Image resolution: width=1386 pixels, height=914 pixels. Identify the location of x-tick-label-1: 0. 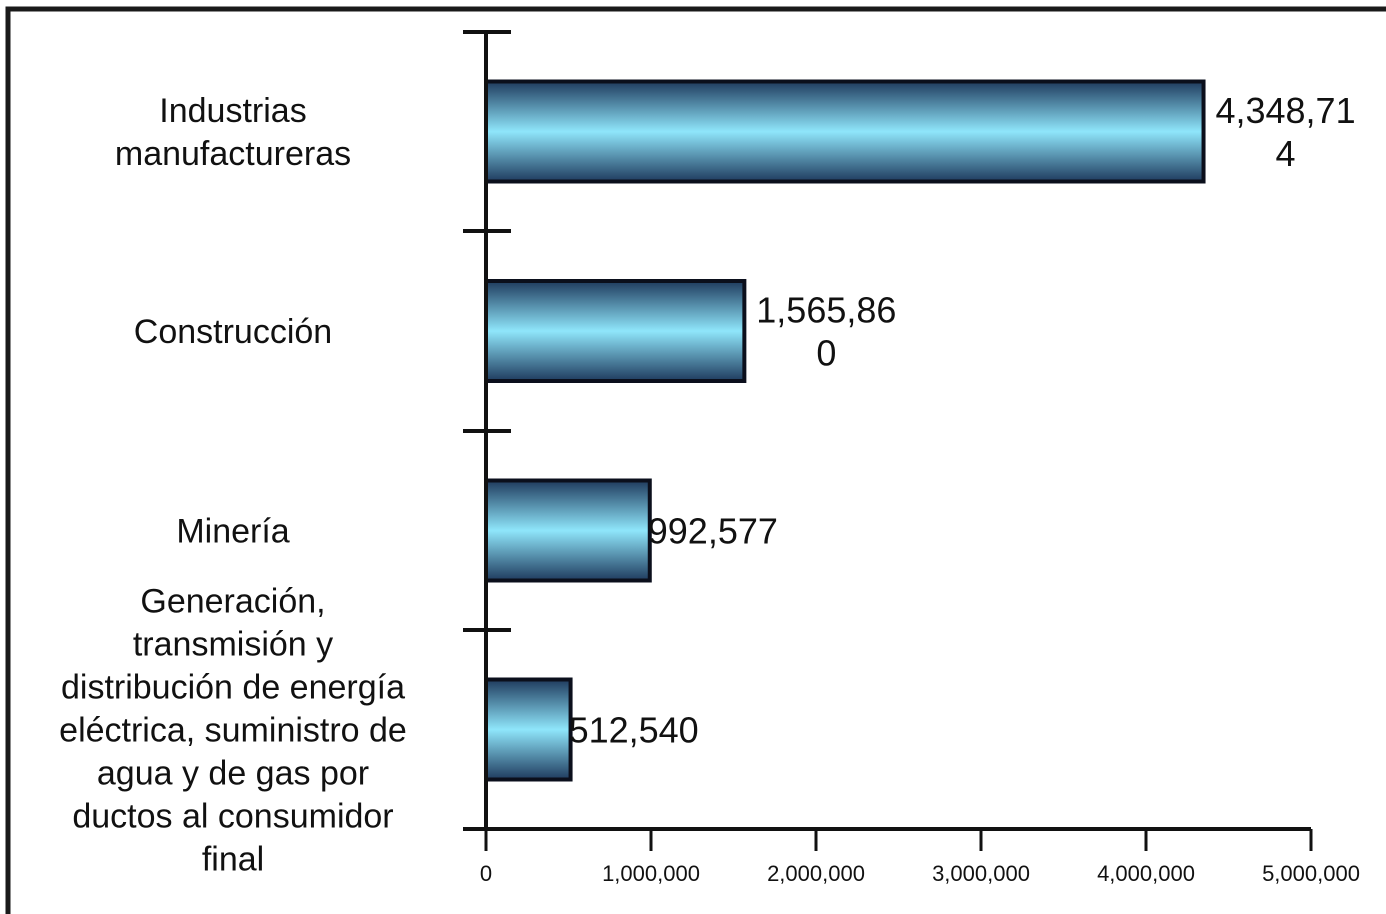
(486, 873).